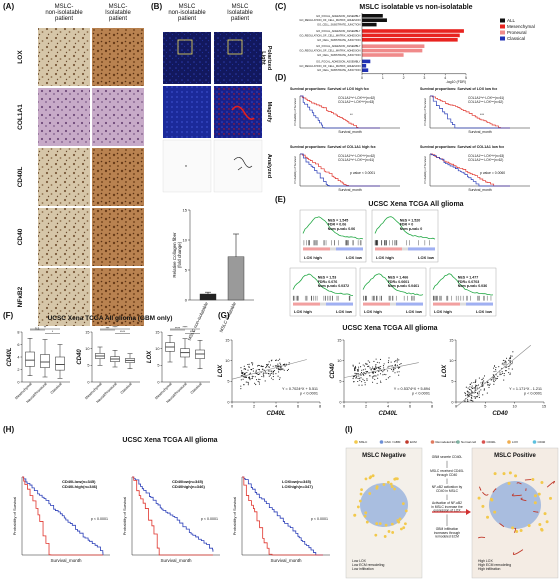 The image size is (560, 586). What do you see at coordinates (316, 248) in the screenshot?
I see `gsea-gradient-high` at bounding box center [316, 248].